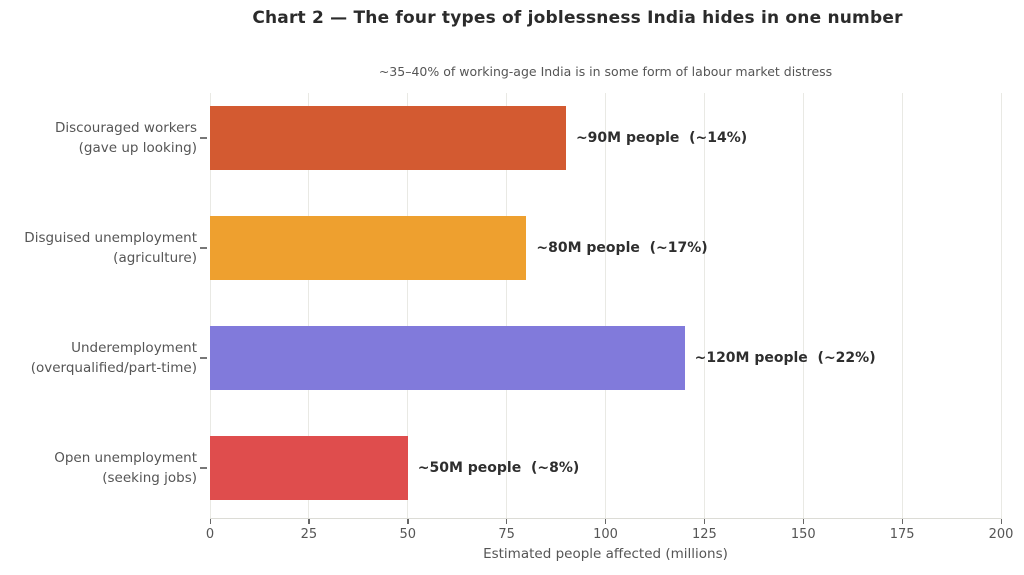 The image size is (1024, 575). Describe the element at coordinates (98, 358) in the screenshot. I see `category-label-2: Underemployment (overqualified/part-time)` at that location.